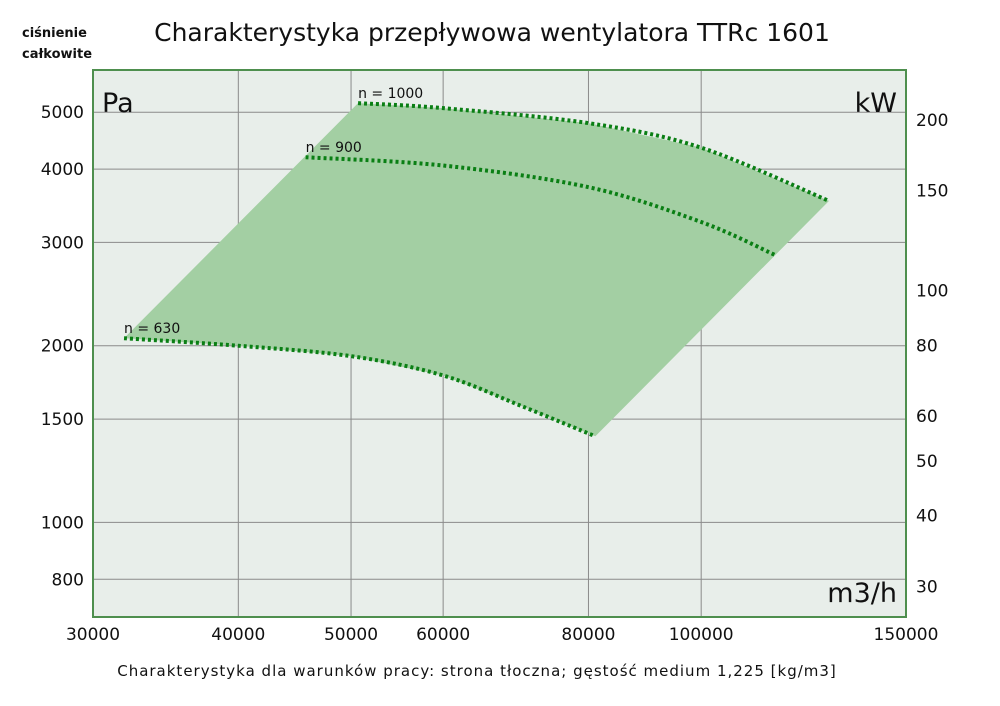 The height and width of the screenshot is (706, 1000). What do you see at coordinates (351, 635) in the screenshot?
I see `x-tick-label: 50000` at bounding box center [351, 635].